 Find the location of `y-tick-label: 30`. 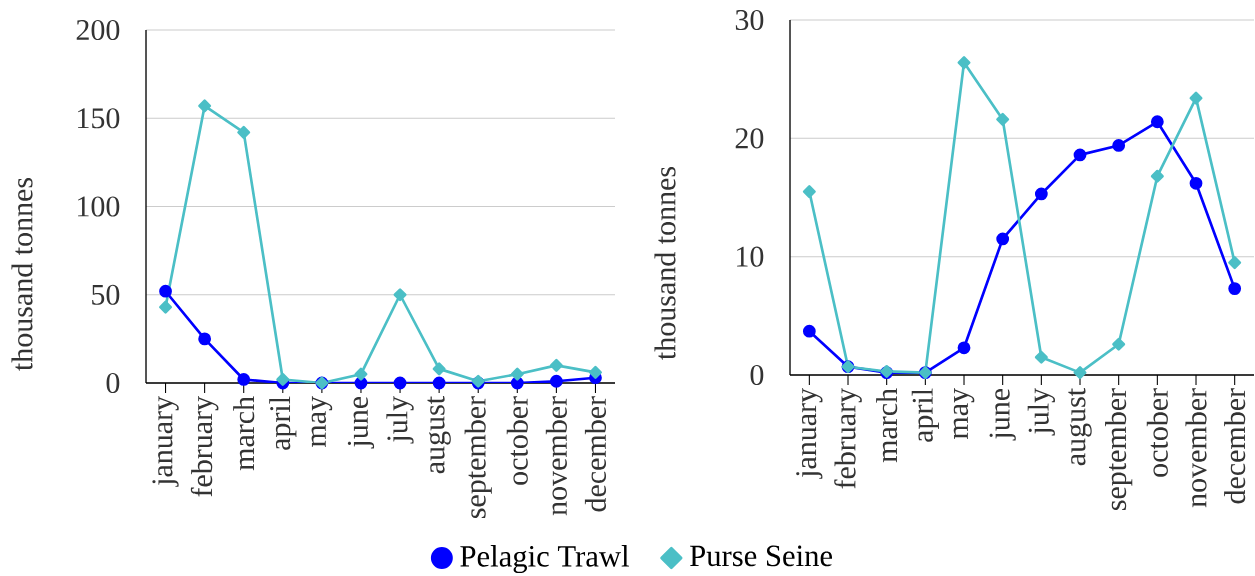

y-tick-label: 30 is located at coordinates (749, 20).